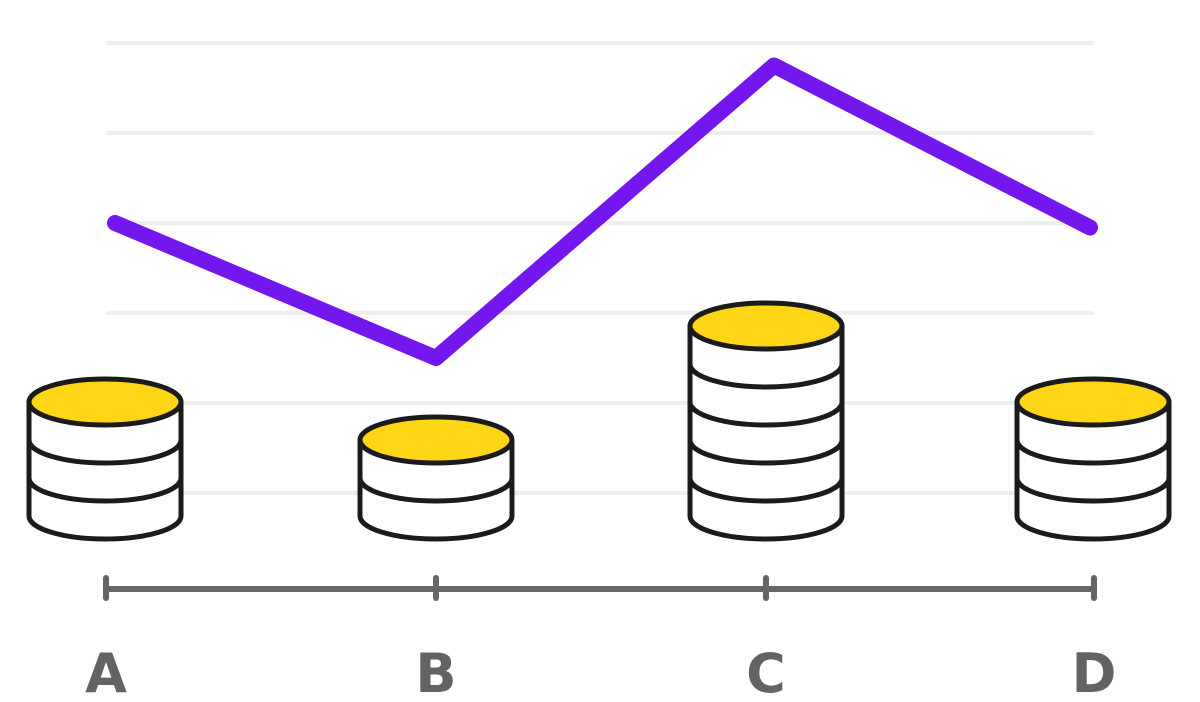  I want to click on coin-stack-a, so click(105, 459).